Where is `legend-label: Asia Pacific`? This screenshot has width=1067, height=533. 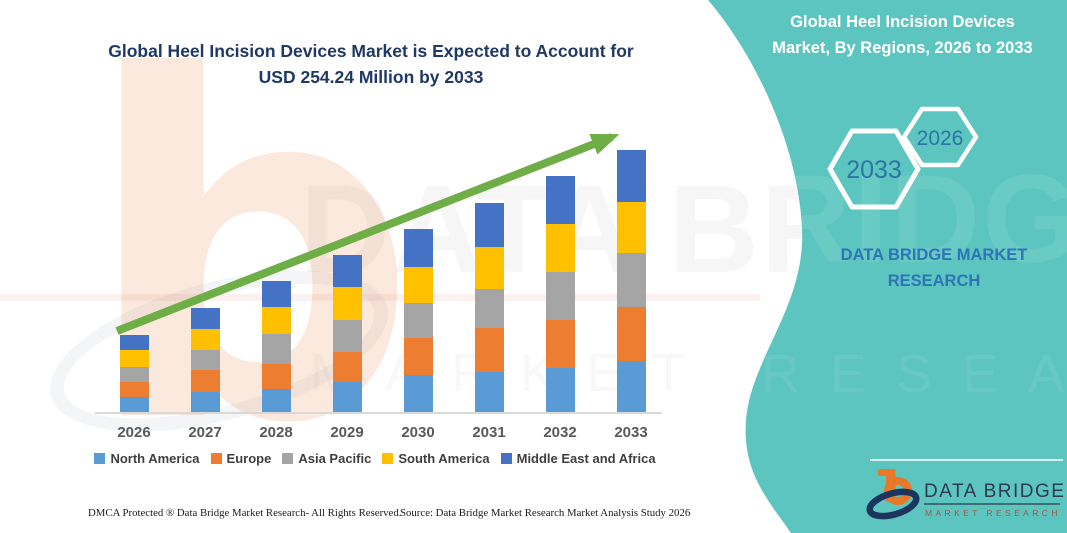 legend-label: Asia Pacific is located at coordinates (335, 458).